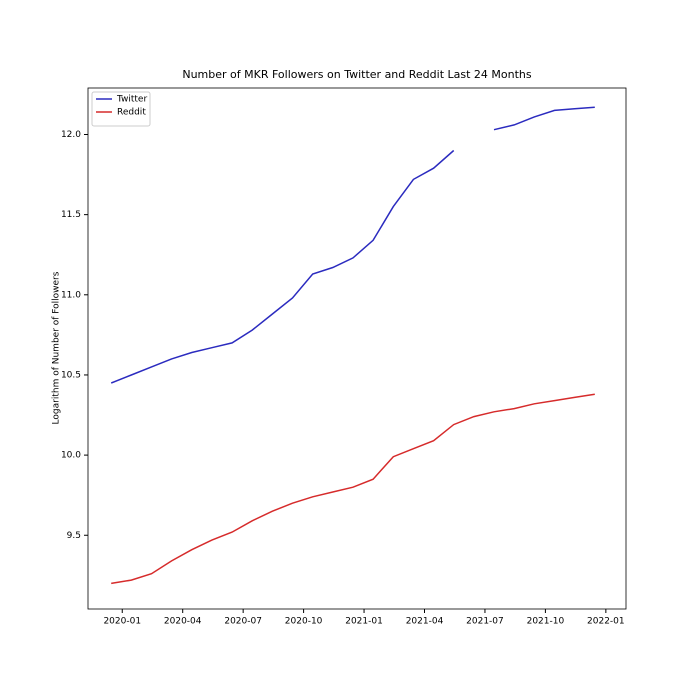 Image resolution: width=695 pixels, height=699 pixels. Describe the element at coordinates (57, 347) in the screenshot. I see `y-axis-label: Logarithm of Number of Followers` at that location.